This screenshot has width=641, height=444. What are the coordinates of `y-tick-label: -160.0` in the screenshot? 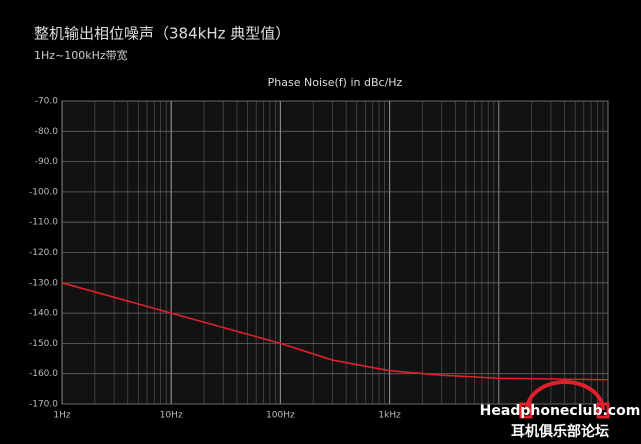 It's located at (43, 374).